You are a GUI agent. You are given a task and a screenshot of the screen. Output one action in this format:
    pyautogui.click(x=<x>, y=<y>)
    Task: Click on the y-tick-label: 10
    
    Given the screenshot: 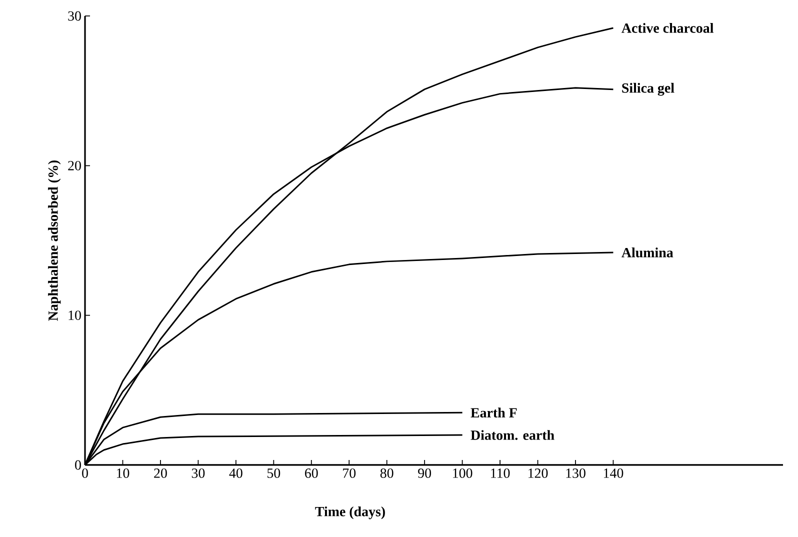 What is the action you would take?
    pyautogui.click(x=74, y=315)
    